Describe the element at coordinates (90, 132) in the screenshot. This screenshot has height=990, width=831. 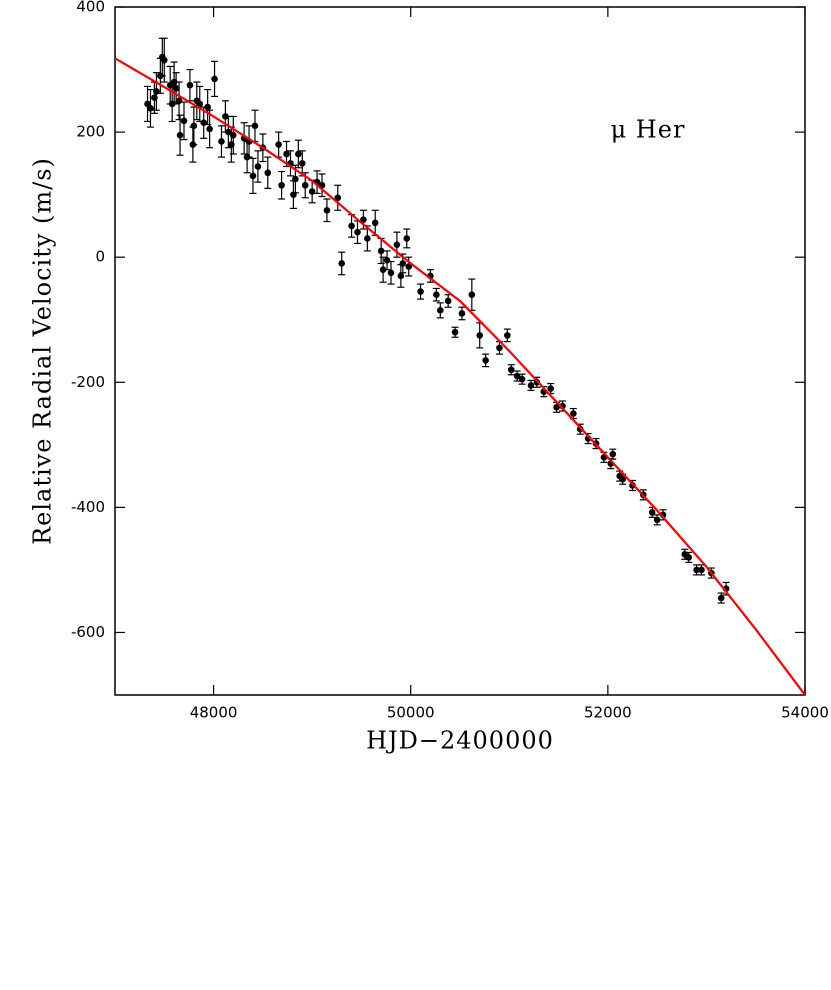
I see `y-tick-label: 200` at that location.